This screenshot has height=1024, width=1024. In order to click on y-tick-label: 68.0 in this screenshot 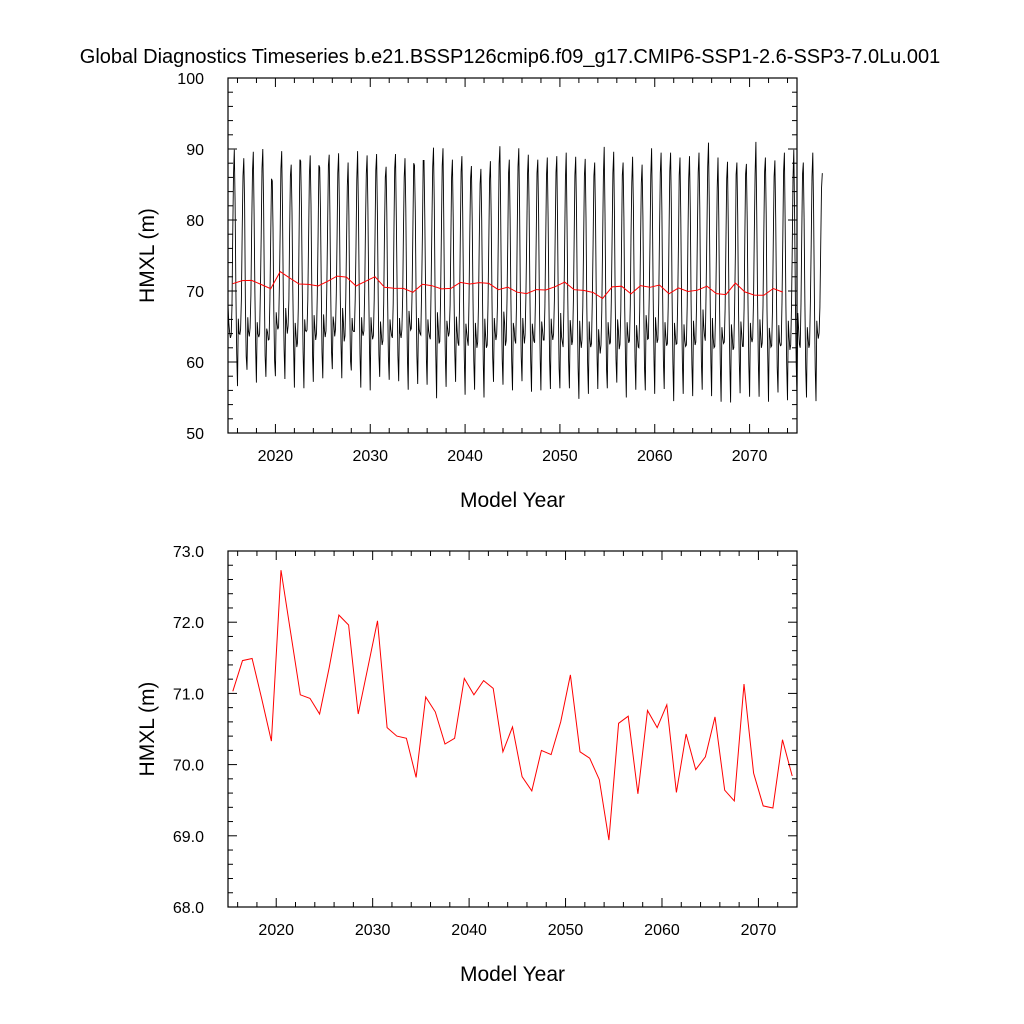, I will do `click(188, 908)`.